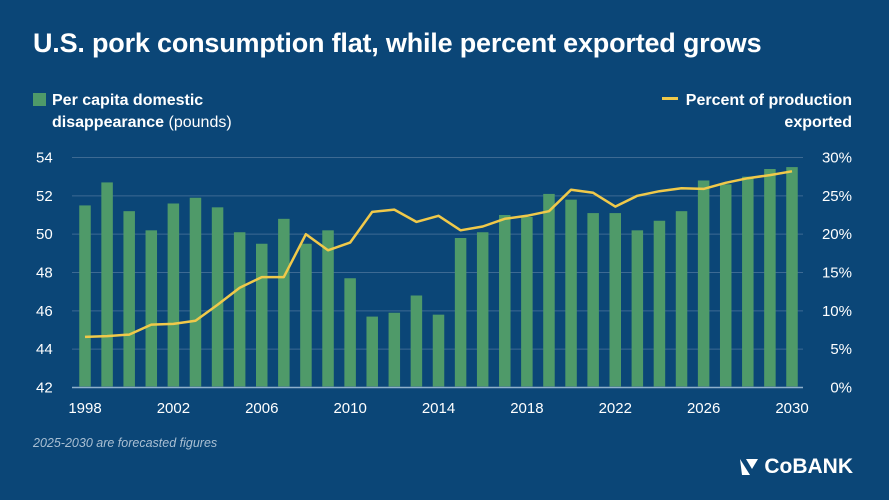  What do you see at coordinates (44, 273) in the screenshot?
I see `y-left-tick-label: 48` at bounding box center [44, 273].